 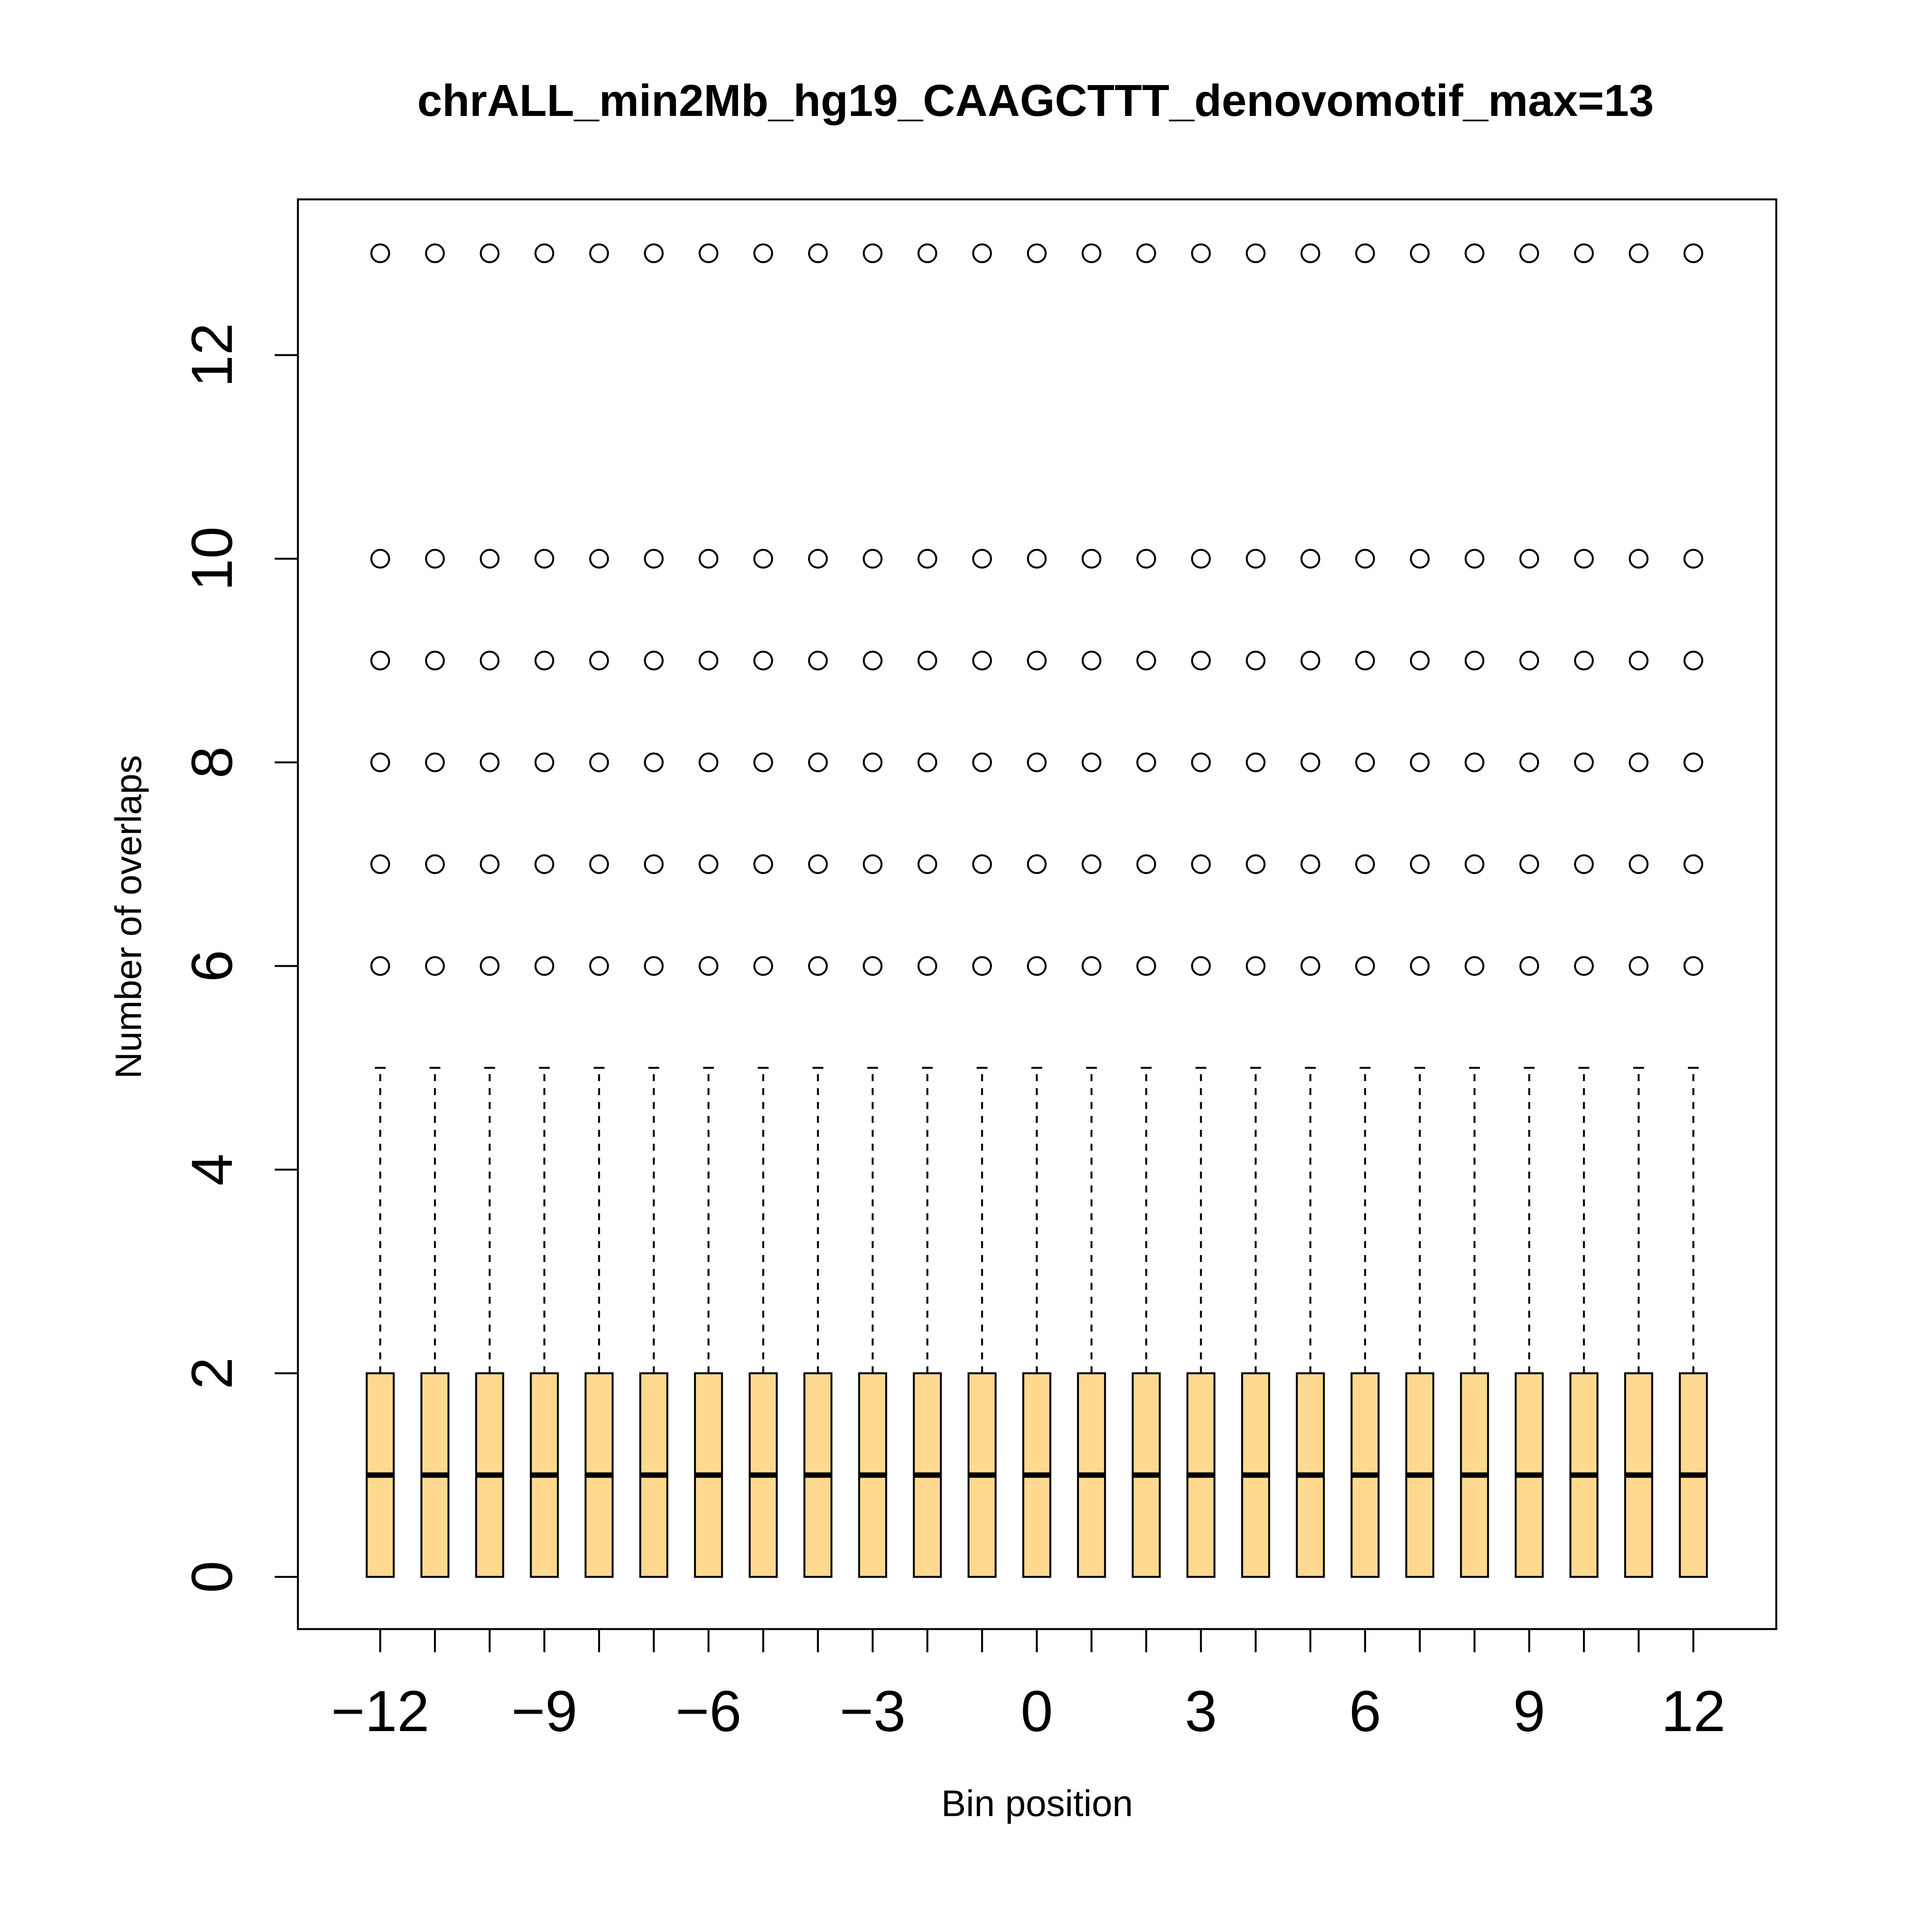 What do you see at coordinates (212, 1169) in the screenshot?
I see `y-tick-label: 4` at bounding box center [212, 1169].